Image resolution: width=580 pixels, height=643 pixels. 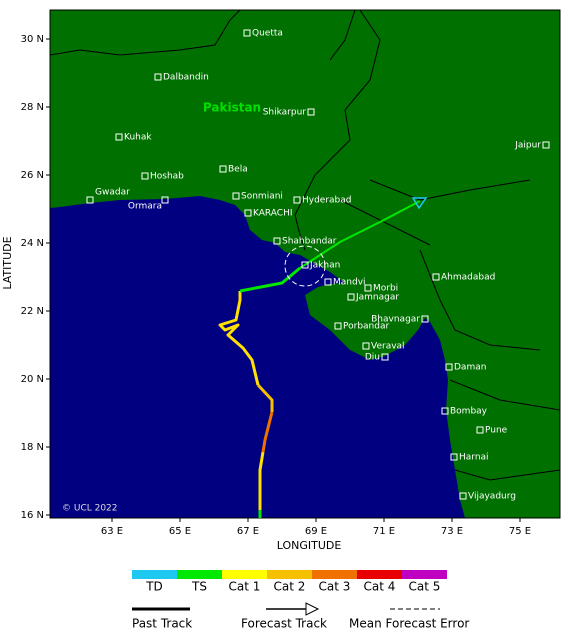 I want to click on intensity-label: TS, so click(x=199, y=587).